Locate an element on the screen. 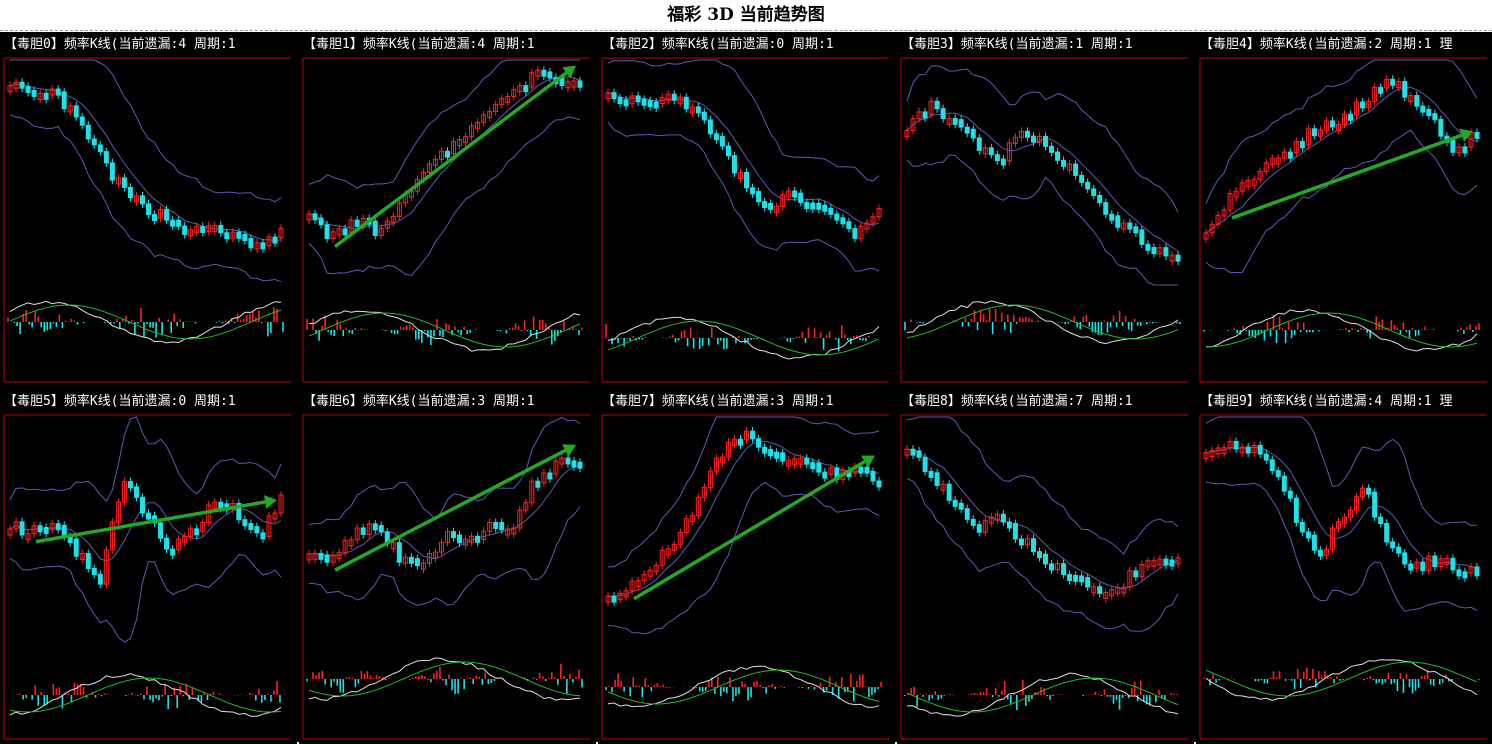 The image size is (1492, 744). panel-header-digit: 7 is located at coordinates (645, 401).